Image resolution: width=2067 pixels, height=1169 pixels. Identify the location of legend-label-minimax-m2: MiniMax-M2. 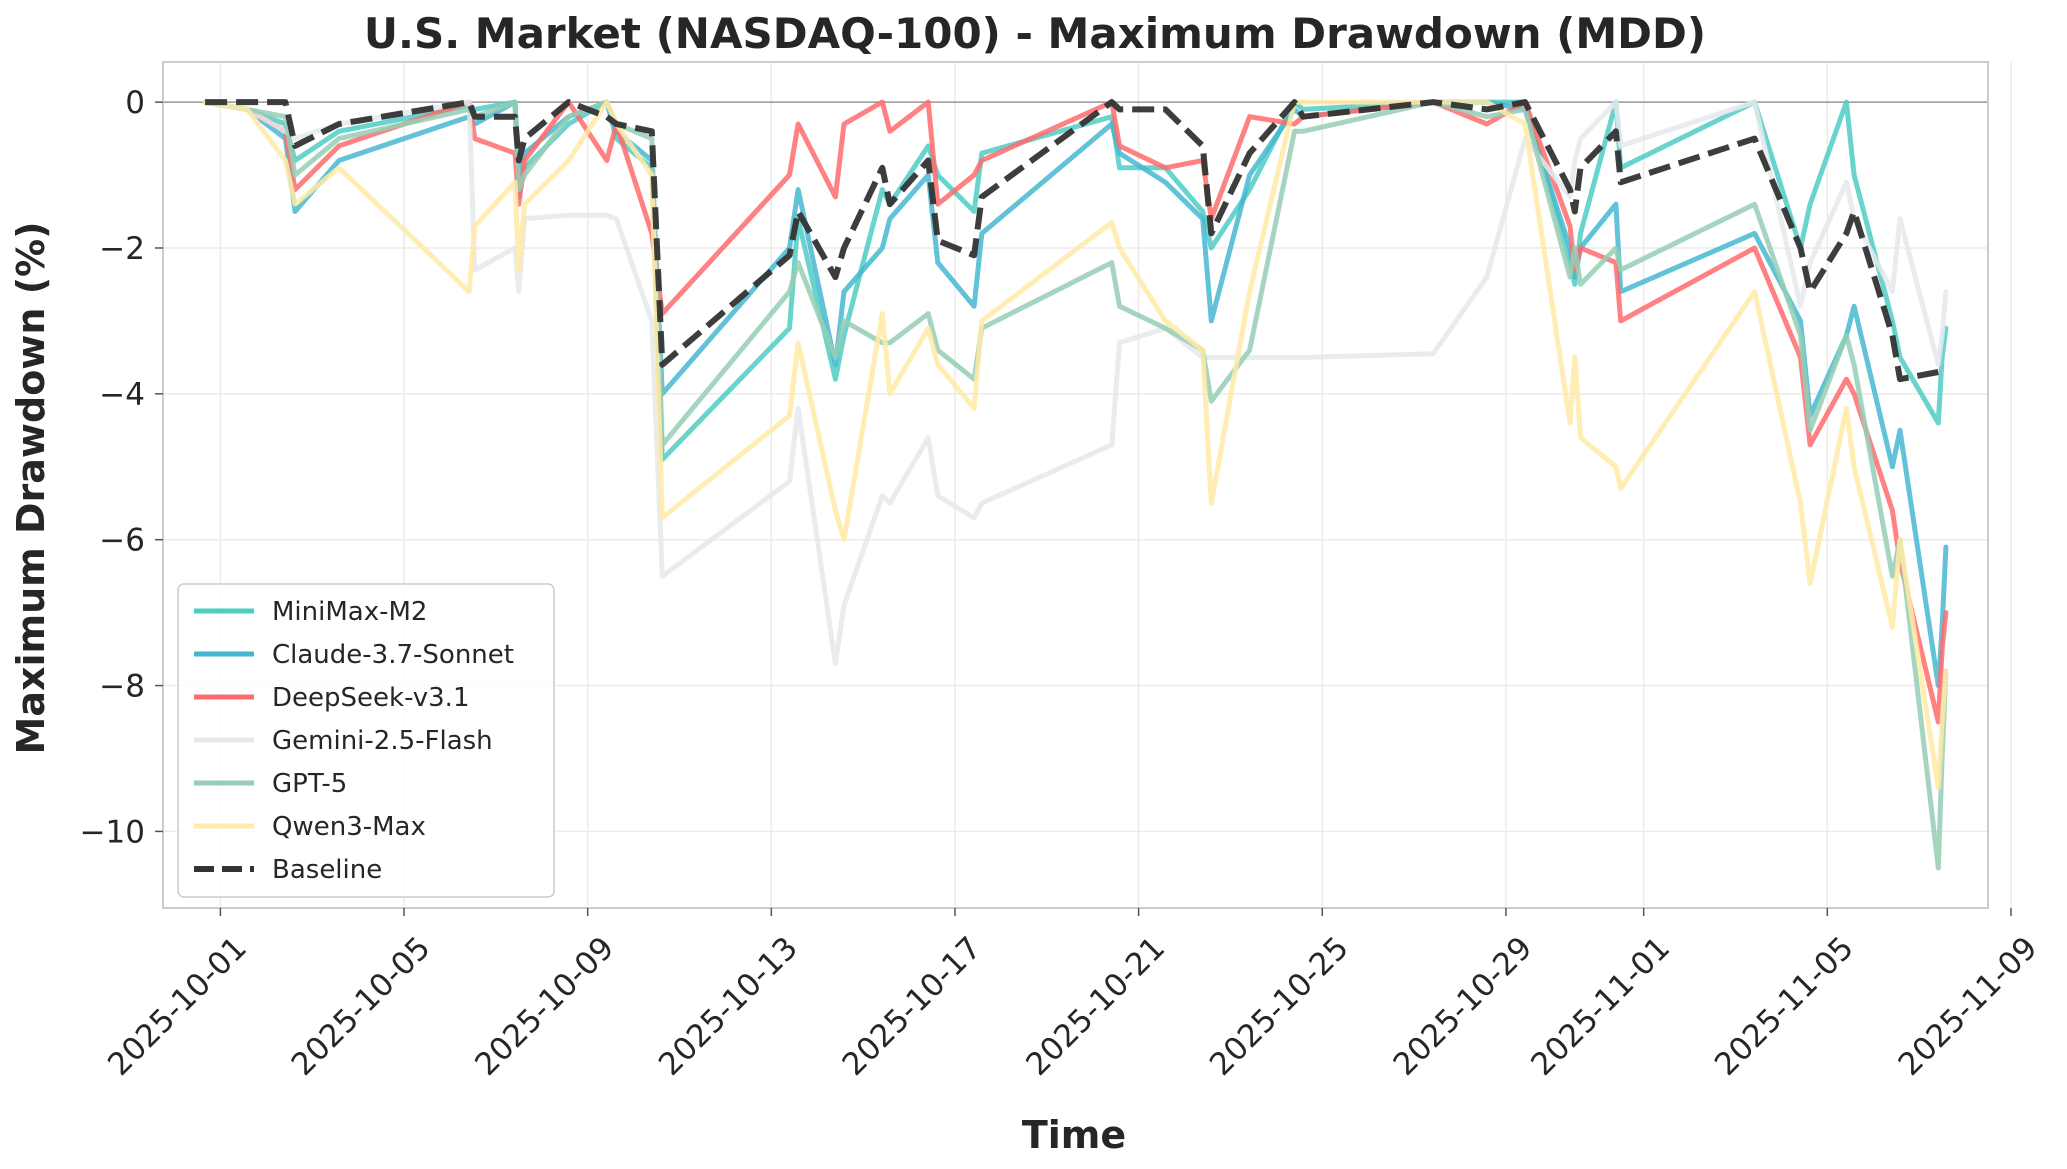
(349, 612).